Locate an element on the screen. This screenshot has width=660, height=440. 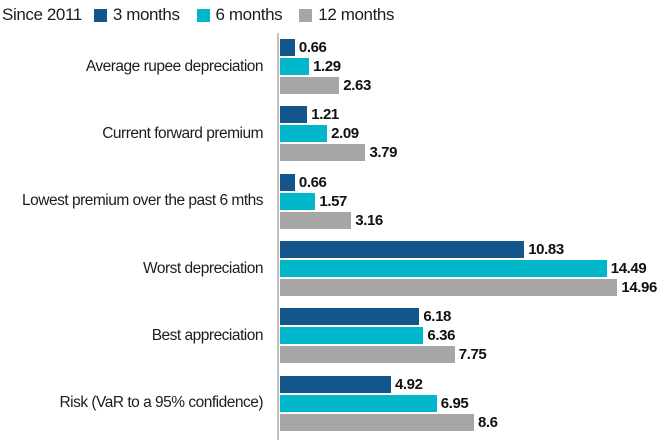
bar-group: 10.83 14.49 14.96 is located at coordinates (470, 268).